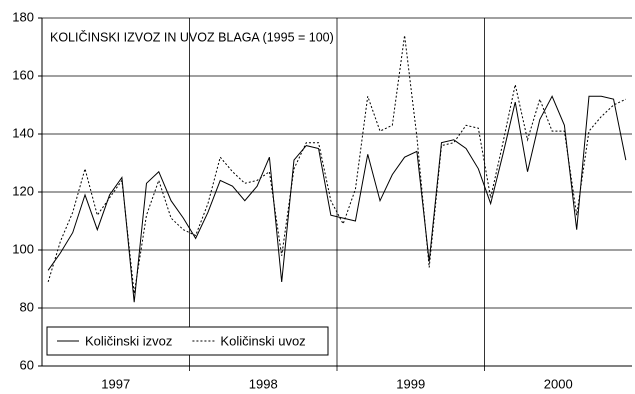 This screenshot has height=394, width=635. What do you see at coordinates (262, 340) in the screenshot?
I see `legend-label: Količinski uvoz` at bounding box center [262, 340].